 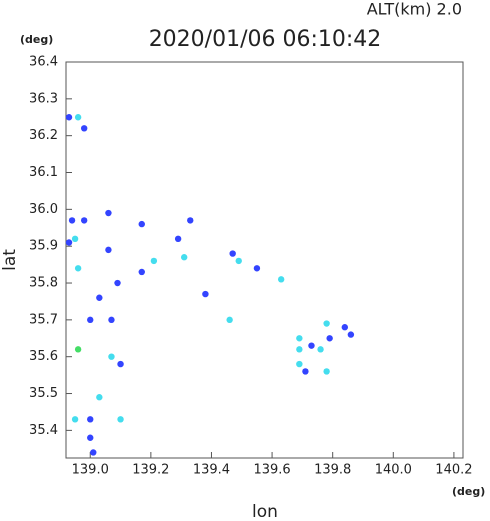 What do you see at coordinates (453, 470) in the screenshot?
I see `x-tick-label: 140.2` at bounding box center [453, 470].